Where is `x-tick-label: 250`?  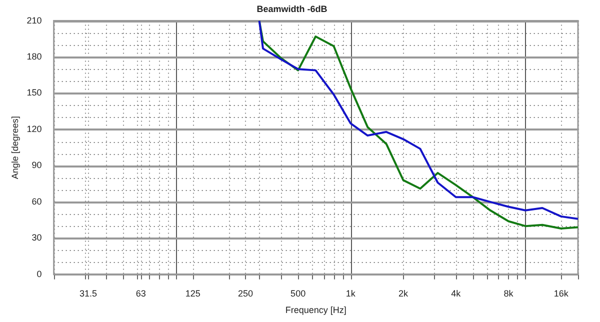 x-tick-label: 250 is located at coordinates (245, 293).